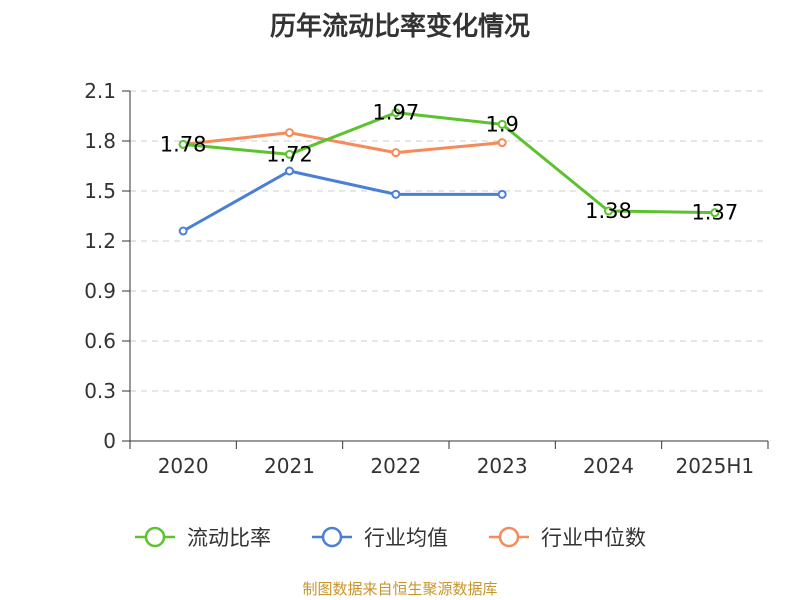 The height and width of the screenshot is (600, 800). What do you see at coordinates (100, 191) in the screenshot?
I see `y-tick-label: 1.5` at bounding box center [100, 191].